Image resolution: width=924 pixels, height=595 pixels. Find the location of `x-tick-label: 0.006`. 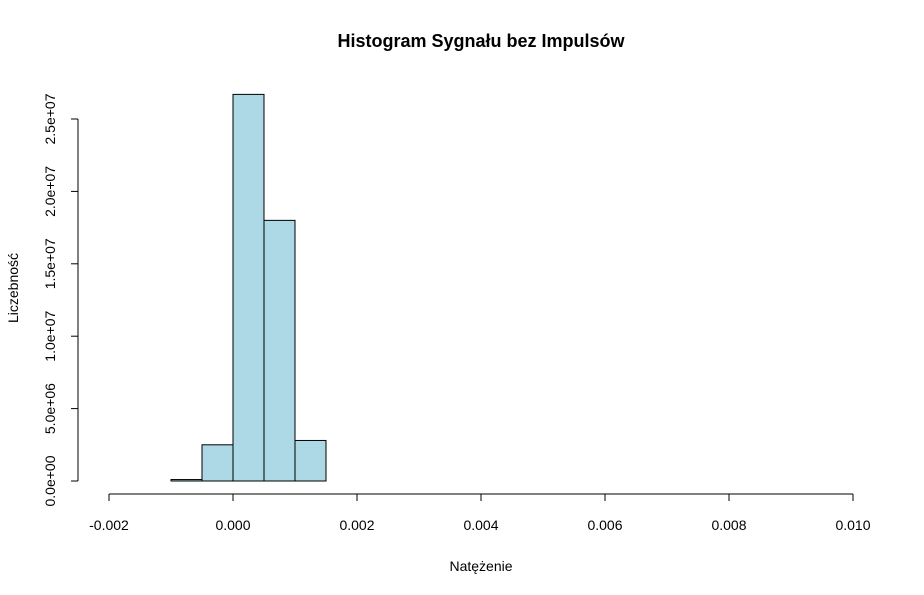

x-tick-label: 0.006 is located at coordinates (604, 525).